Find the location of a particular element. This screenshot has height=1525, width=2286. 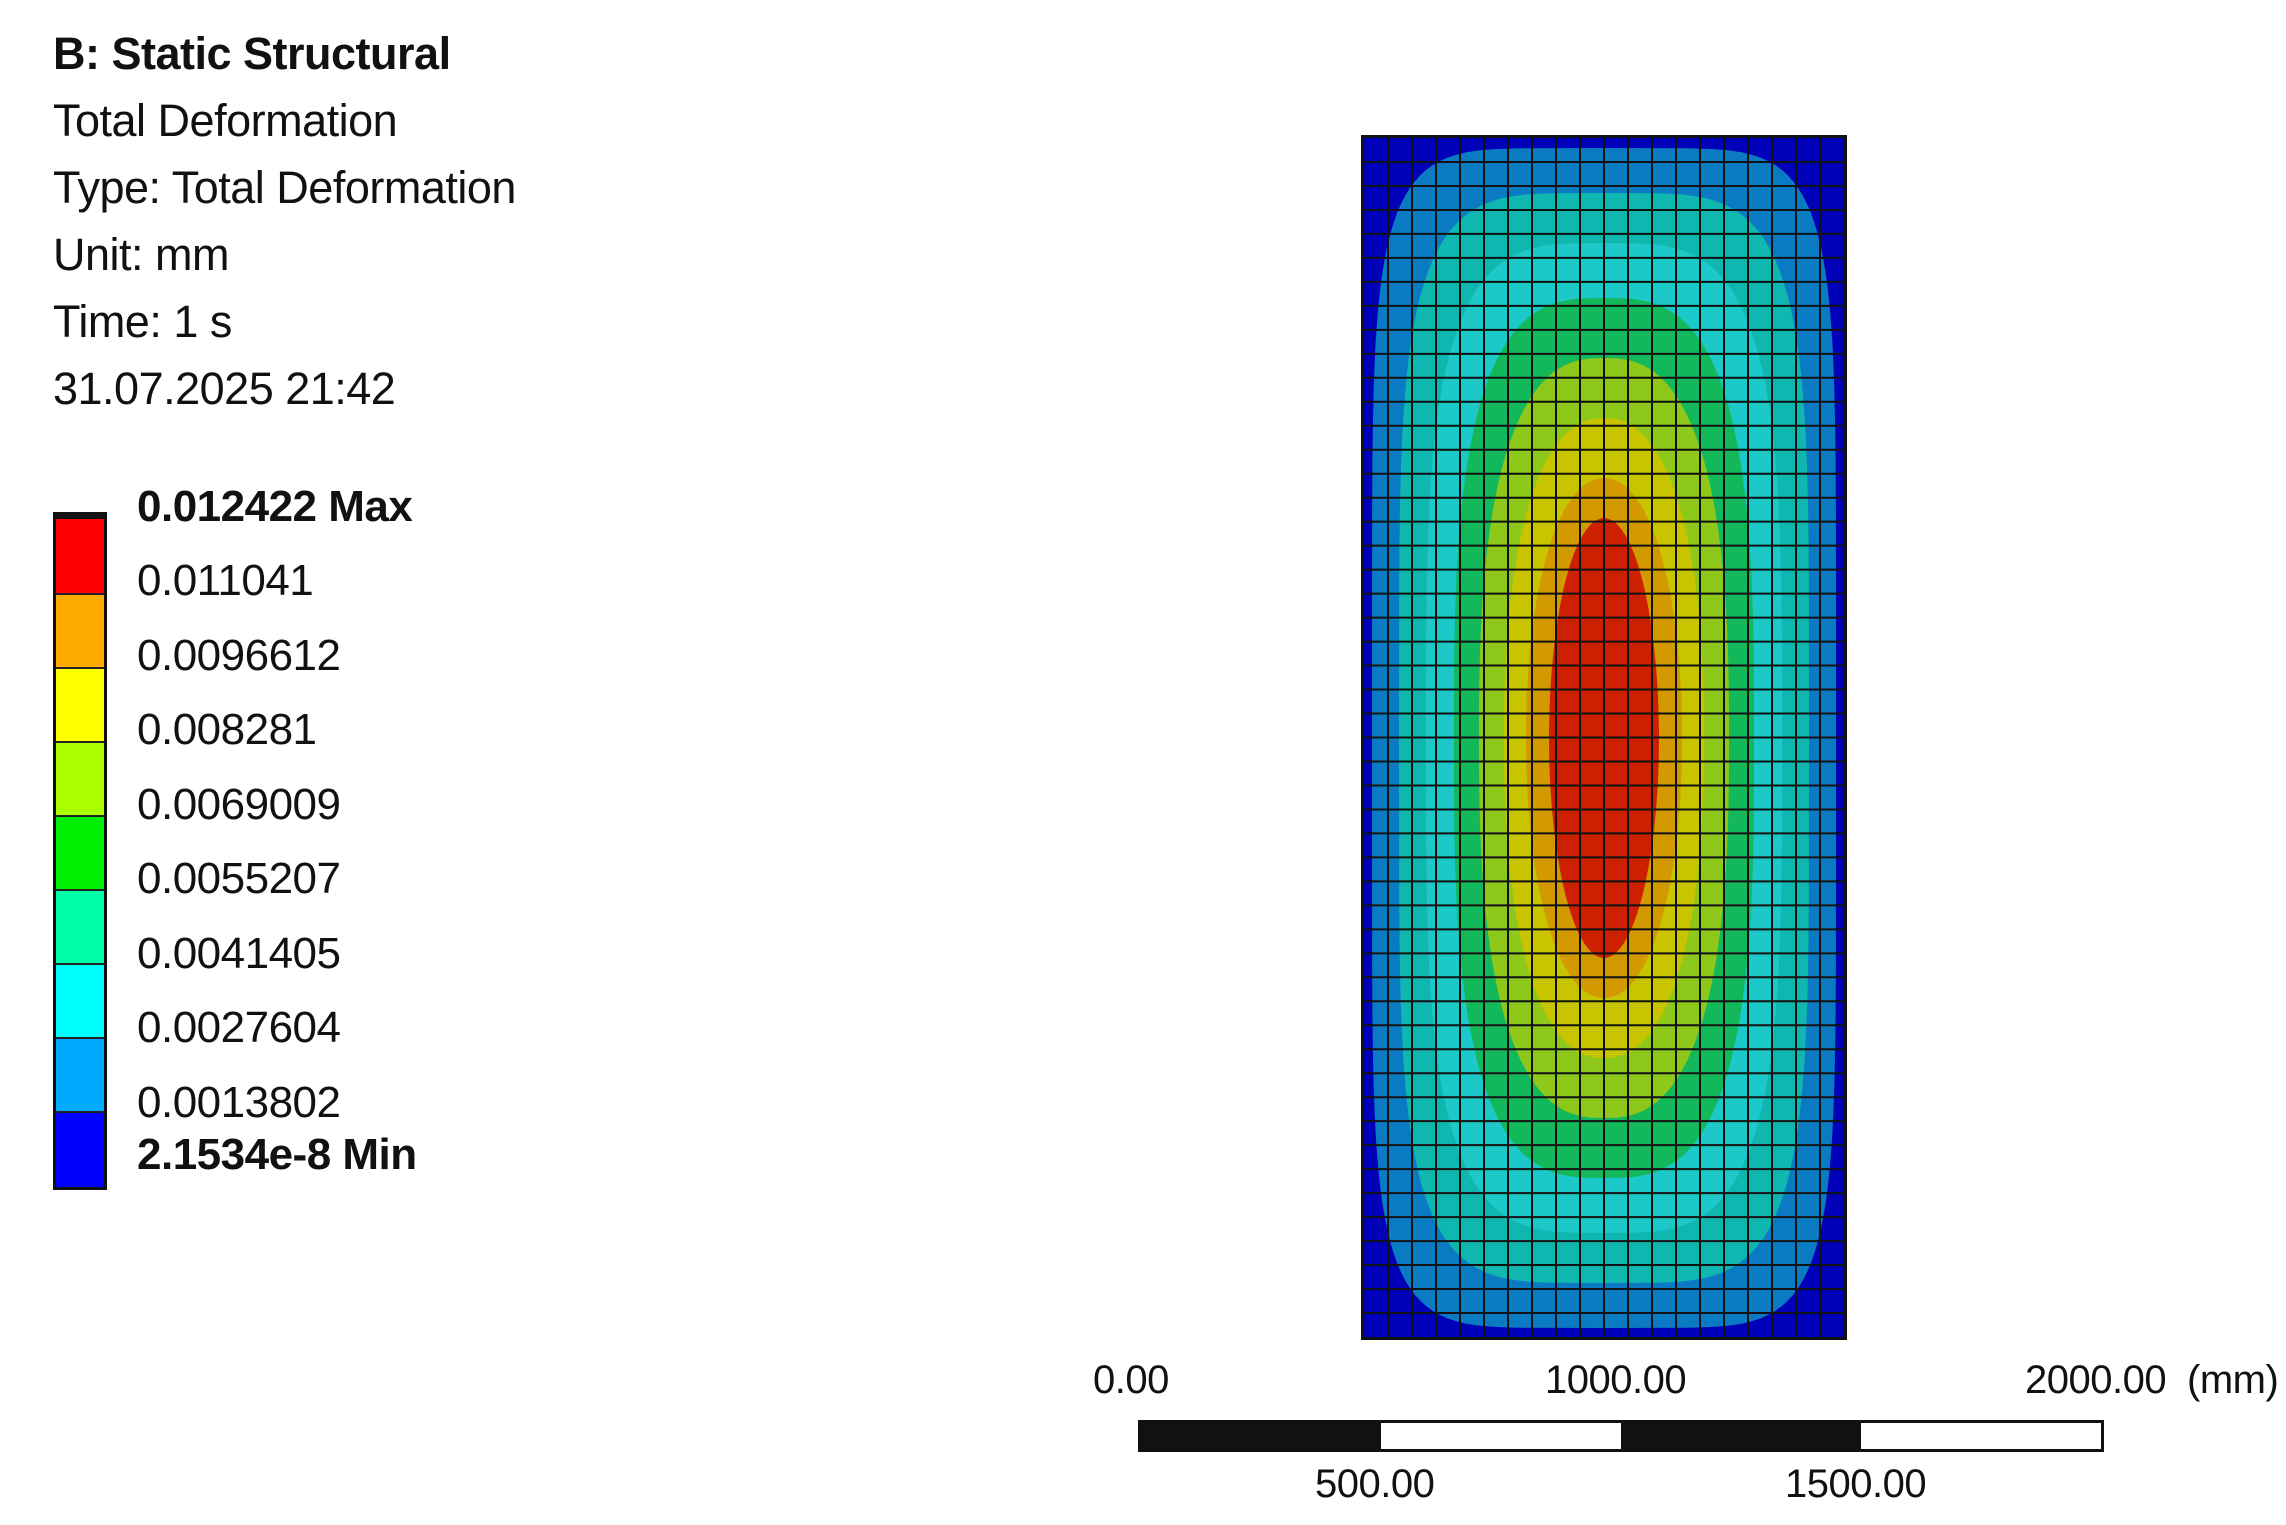

legend-color-bar is located at coordinates (80, 851).